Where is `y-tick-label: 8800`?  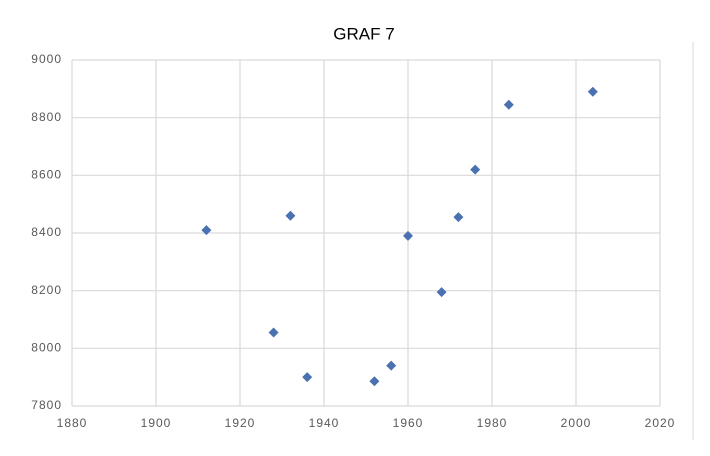 y-tick-label: 8800 is located at coordinates (46, 117).